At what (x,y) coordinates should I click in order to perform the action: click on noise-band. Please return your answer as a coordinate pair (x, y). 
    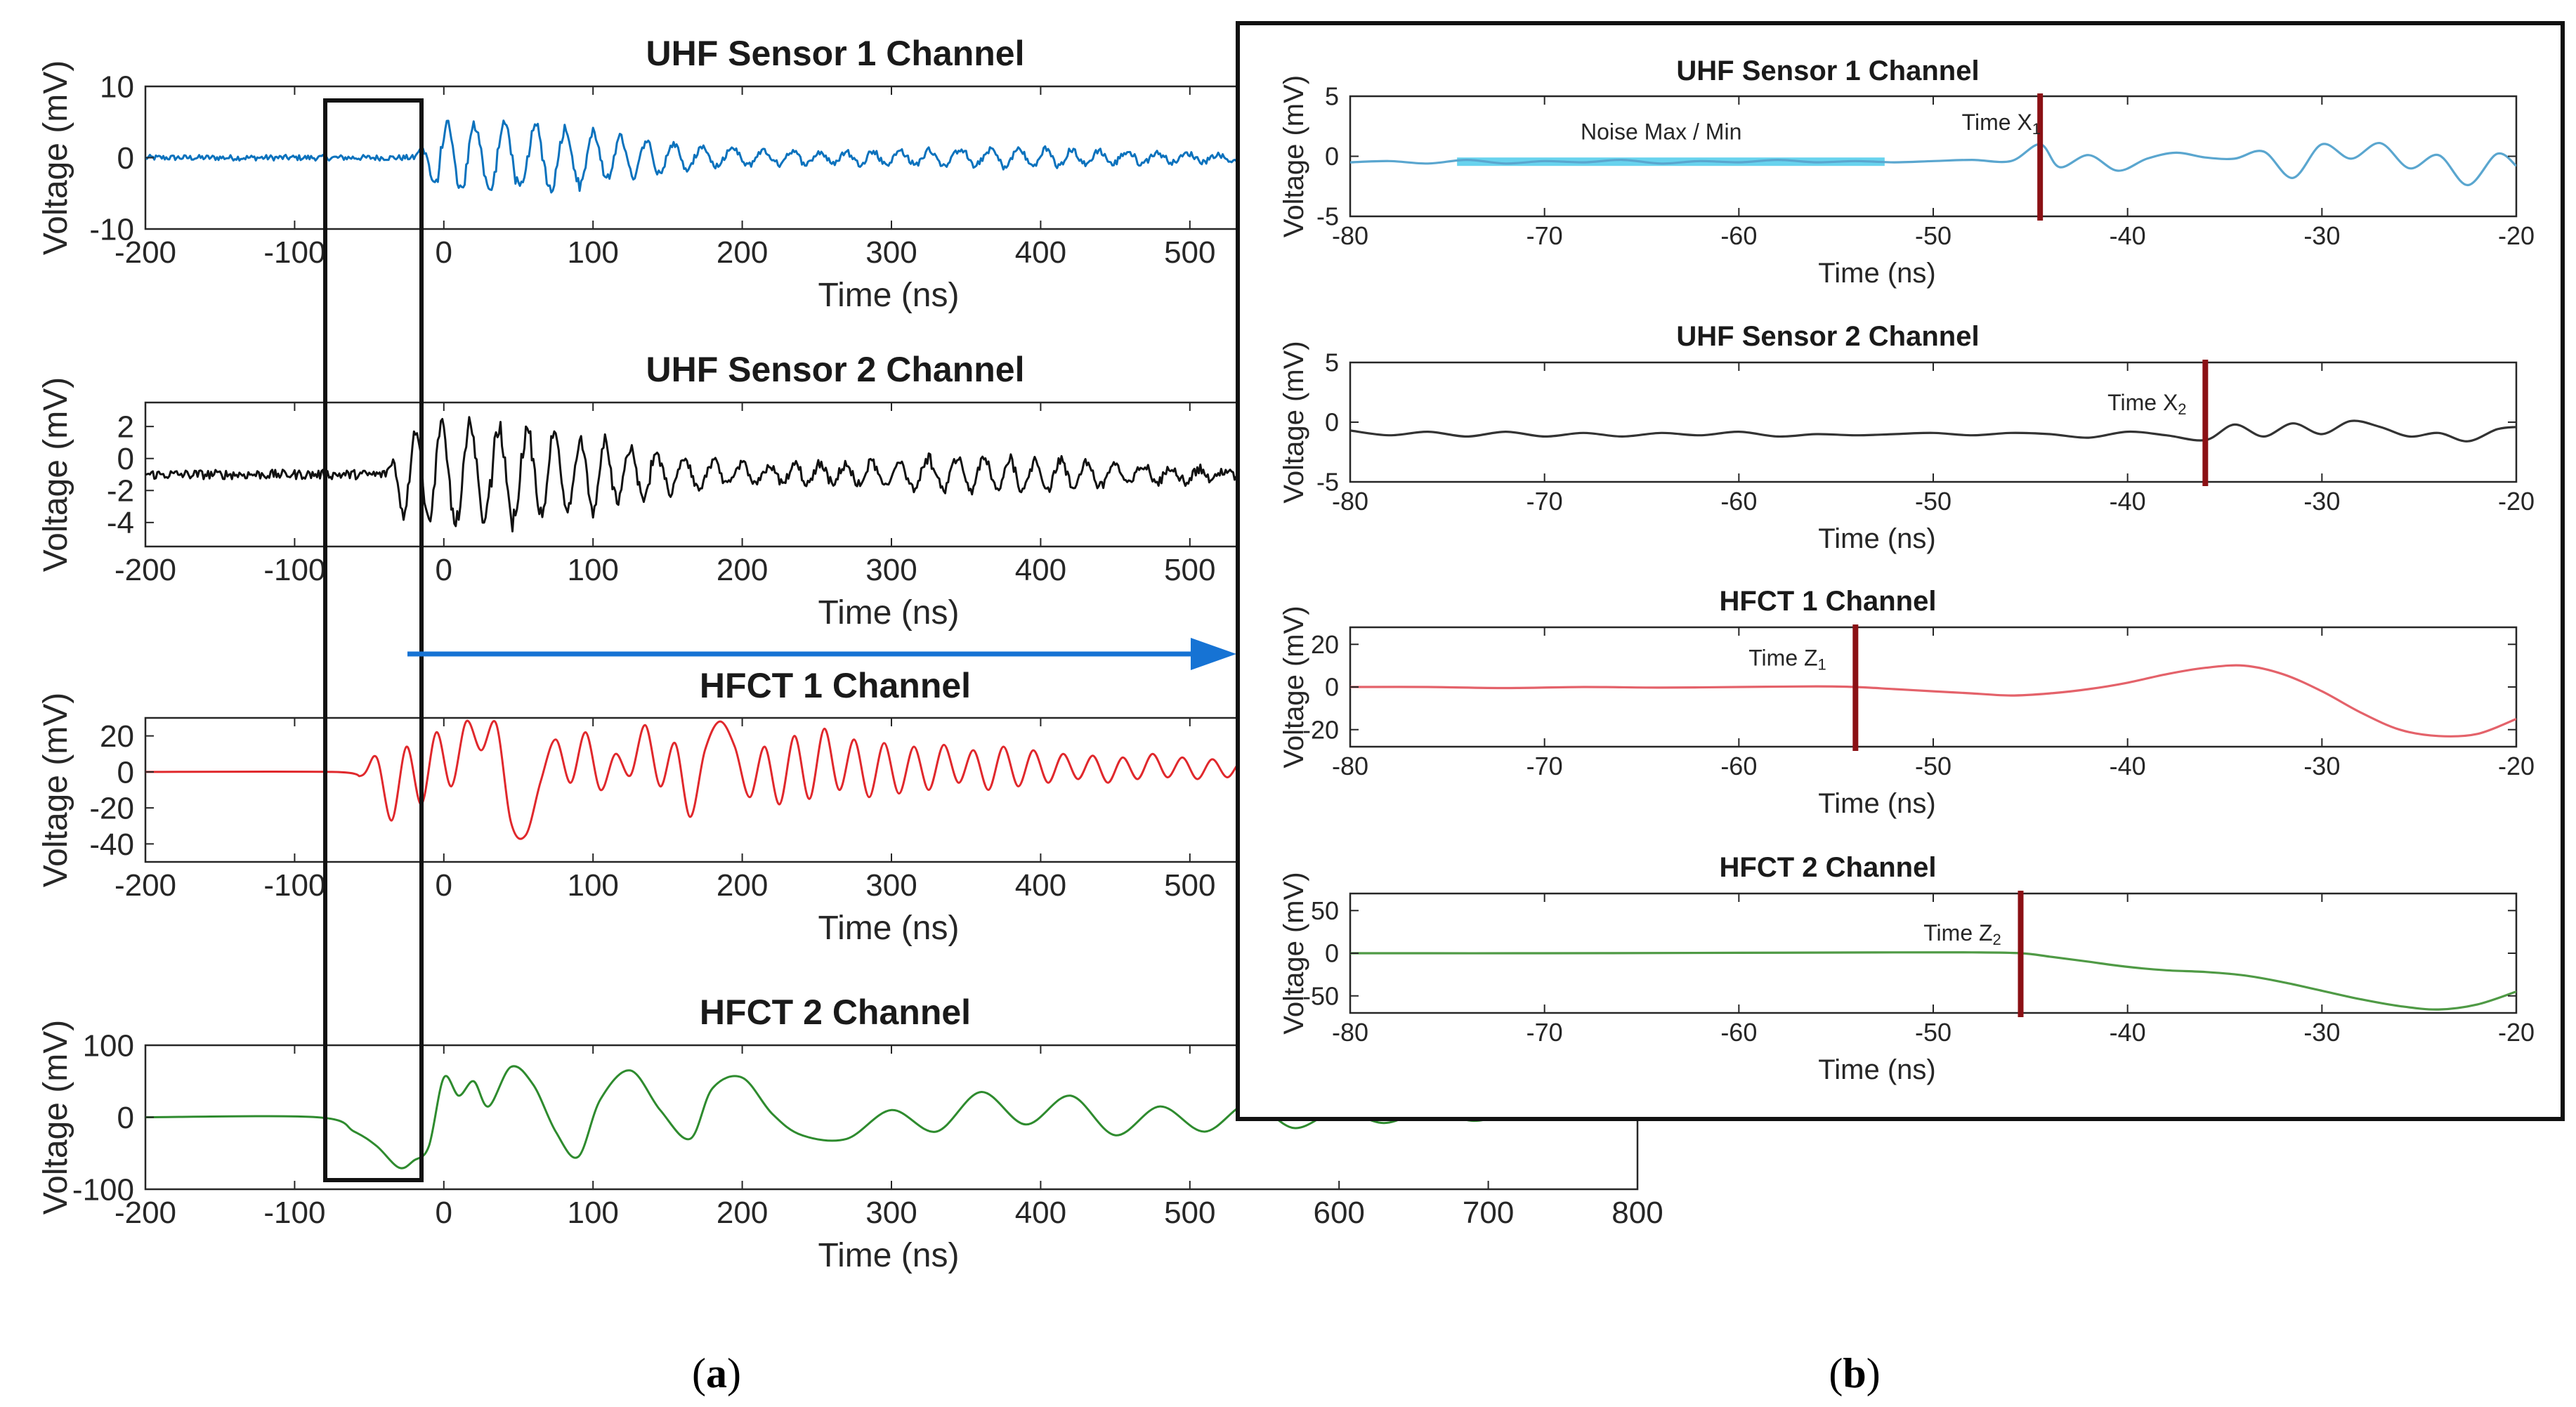
    Looking at the image, I should click on (1671, 161).